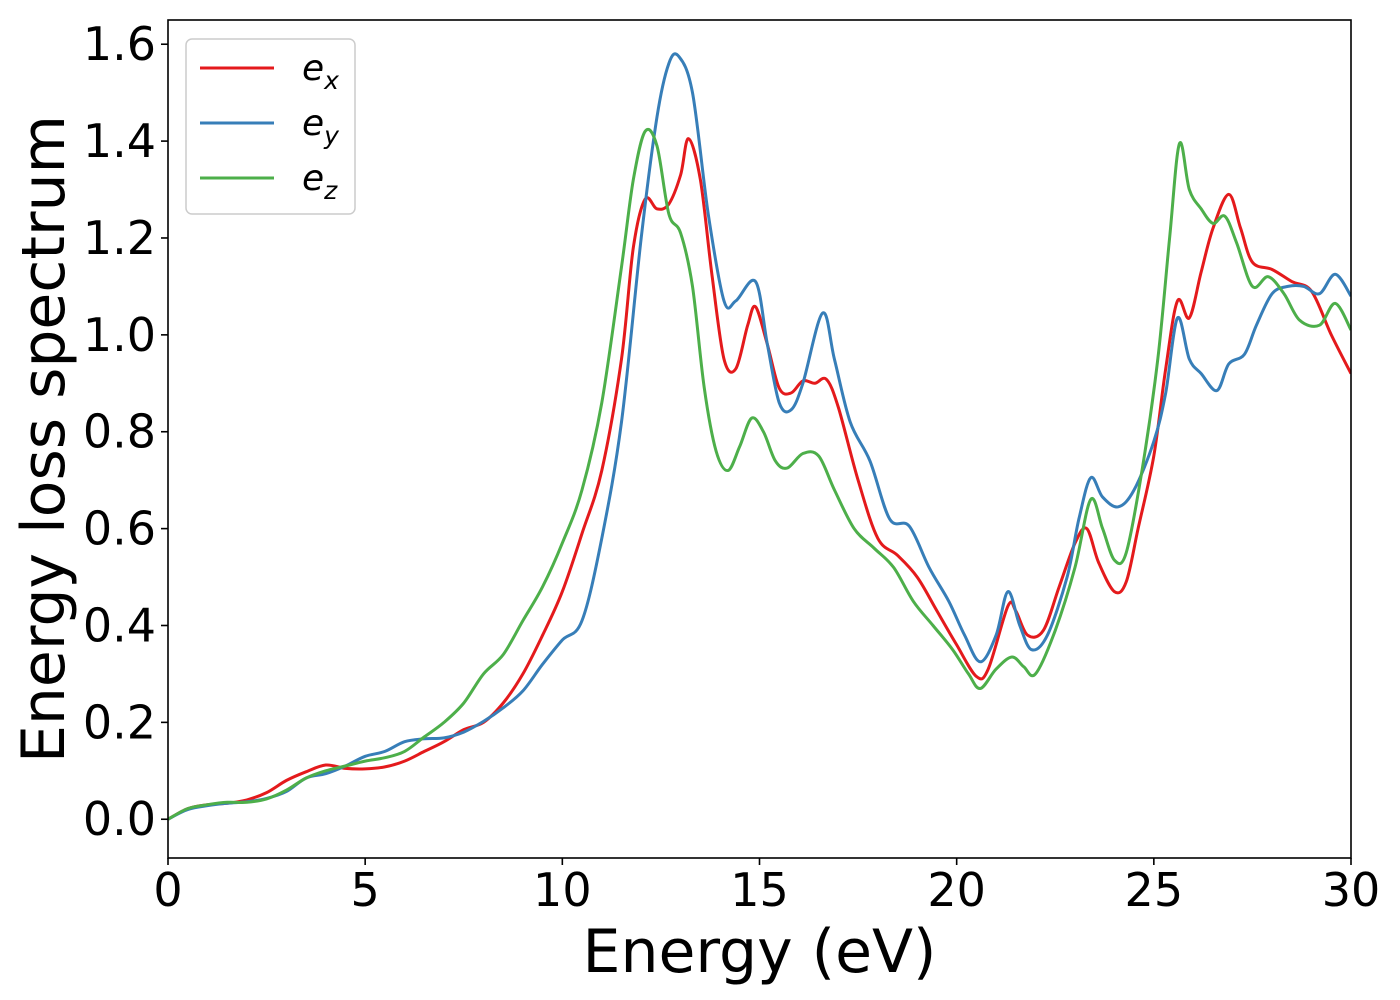 This screenshot has height=1000, width=1400. I want to click on x-tick-label: 0, so click(167, 890).